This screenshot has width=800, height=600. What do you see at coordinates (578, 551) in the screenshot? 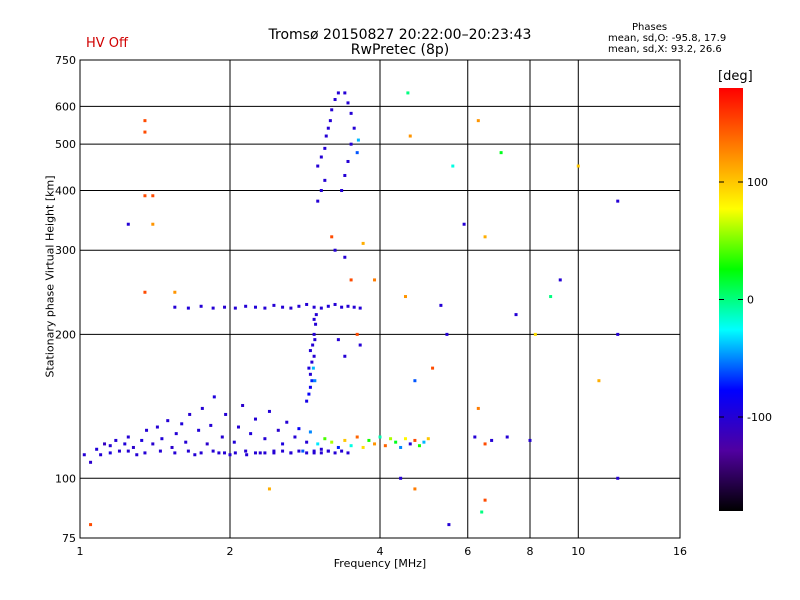
I see `x-tick-label: 10` at bounding box center [578, 551].